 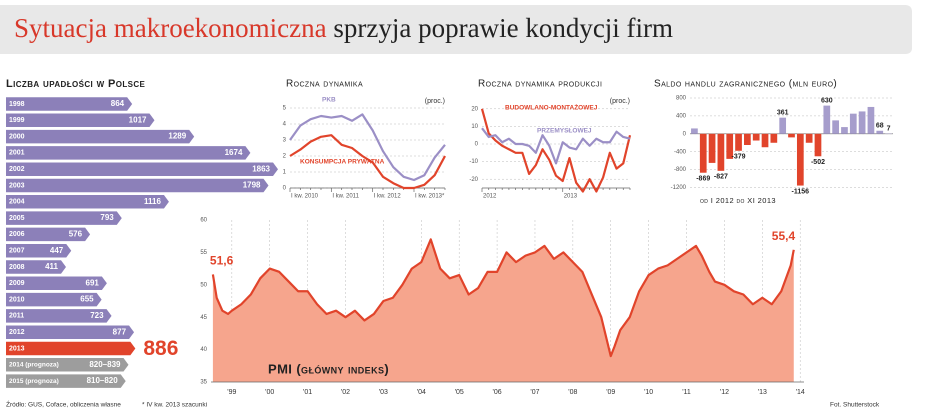 I want to click on series-label: PRZEMYSŁOWEJ, so click(x=564, y=131).